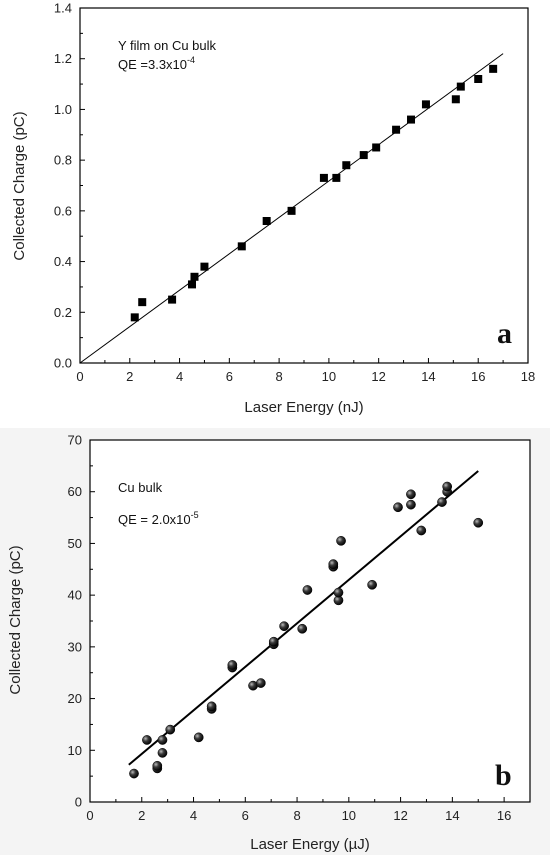  Describe the element at coordinates (296, 815) in the screenshot. I see `chart-b-x-tick-label: 8` at that location.